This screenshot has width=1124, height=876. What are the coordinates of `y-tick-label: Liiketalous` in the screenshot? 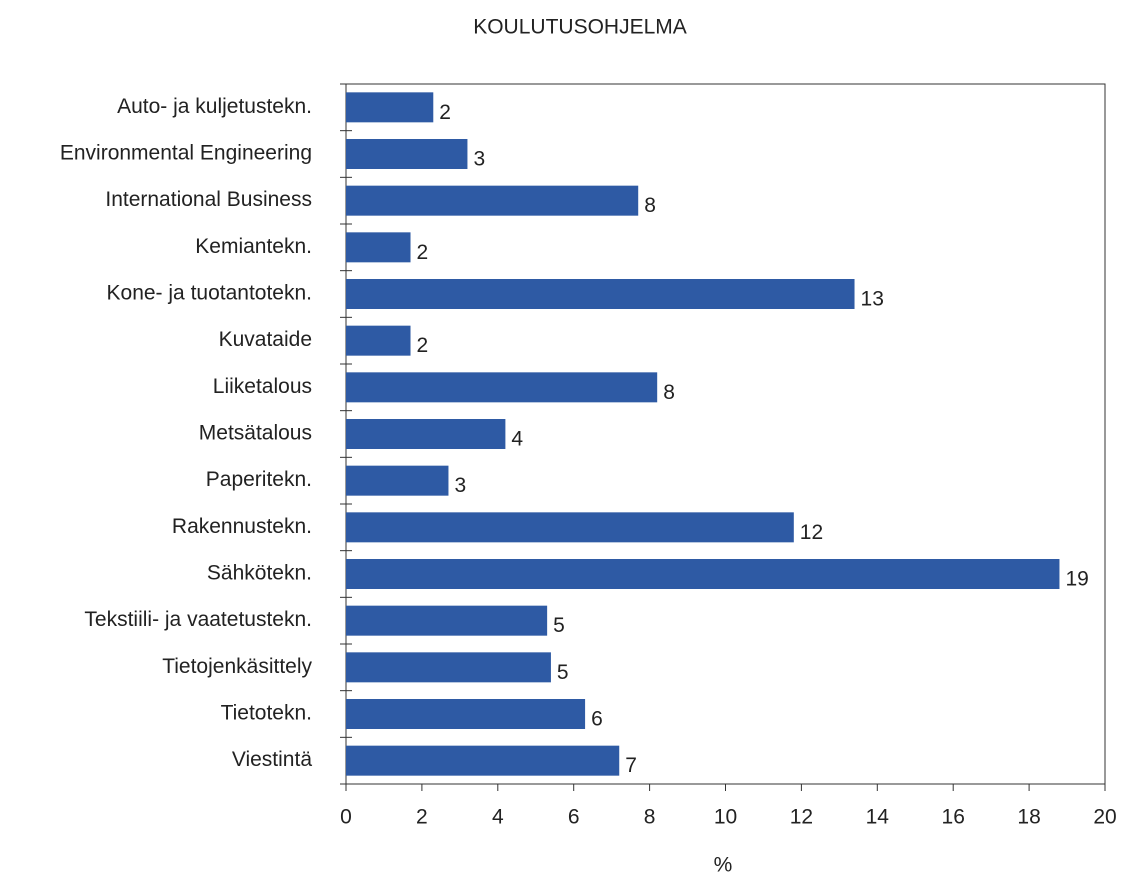 It's located at (262, 386).